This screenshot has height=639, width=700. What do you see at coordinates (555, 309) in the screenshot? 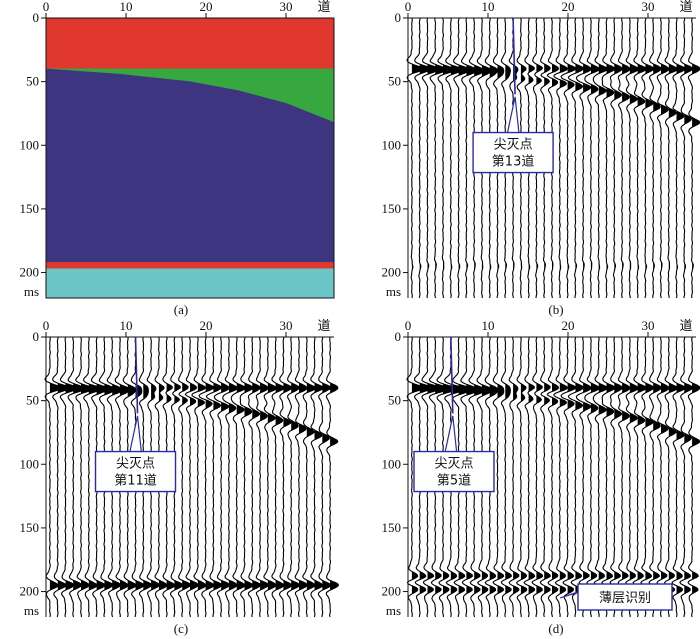
I see `panel-caption: (b)` at bounding box center [555, 309].